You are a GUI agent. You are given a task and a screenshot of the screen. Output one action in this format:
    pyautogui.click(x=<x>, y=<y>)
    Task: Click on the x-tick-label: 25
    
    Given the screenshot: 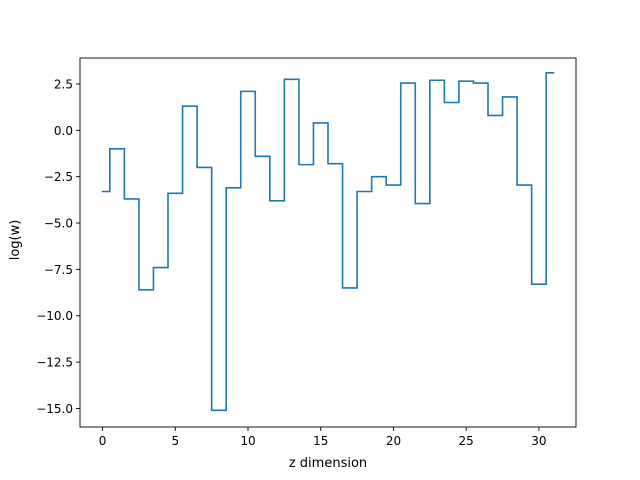 What is the action you would take?
    pyautogui.click(x=466, y=441)
    